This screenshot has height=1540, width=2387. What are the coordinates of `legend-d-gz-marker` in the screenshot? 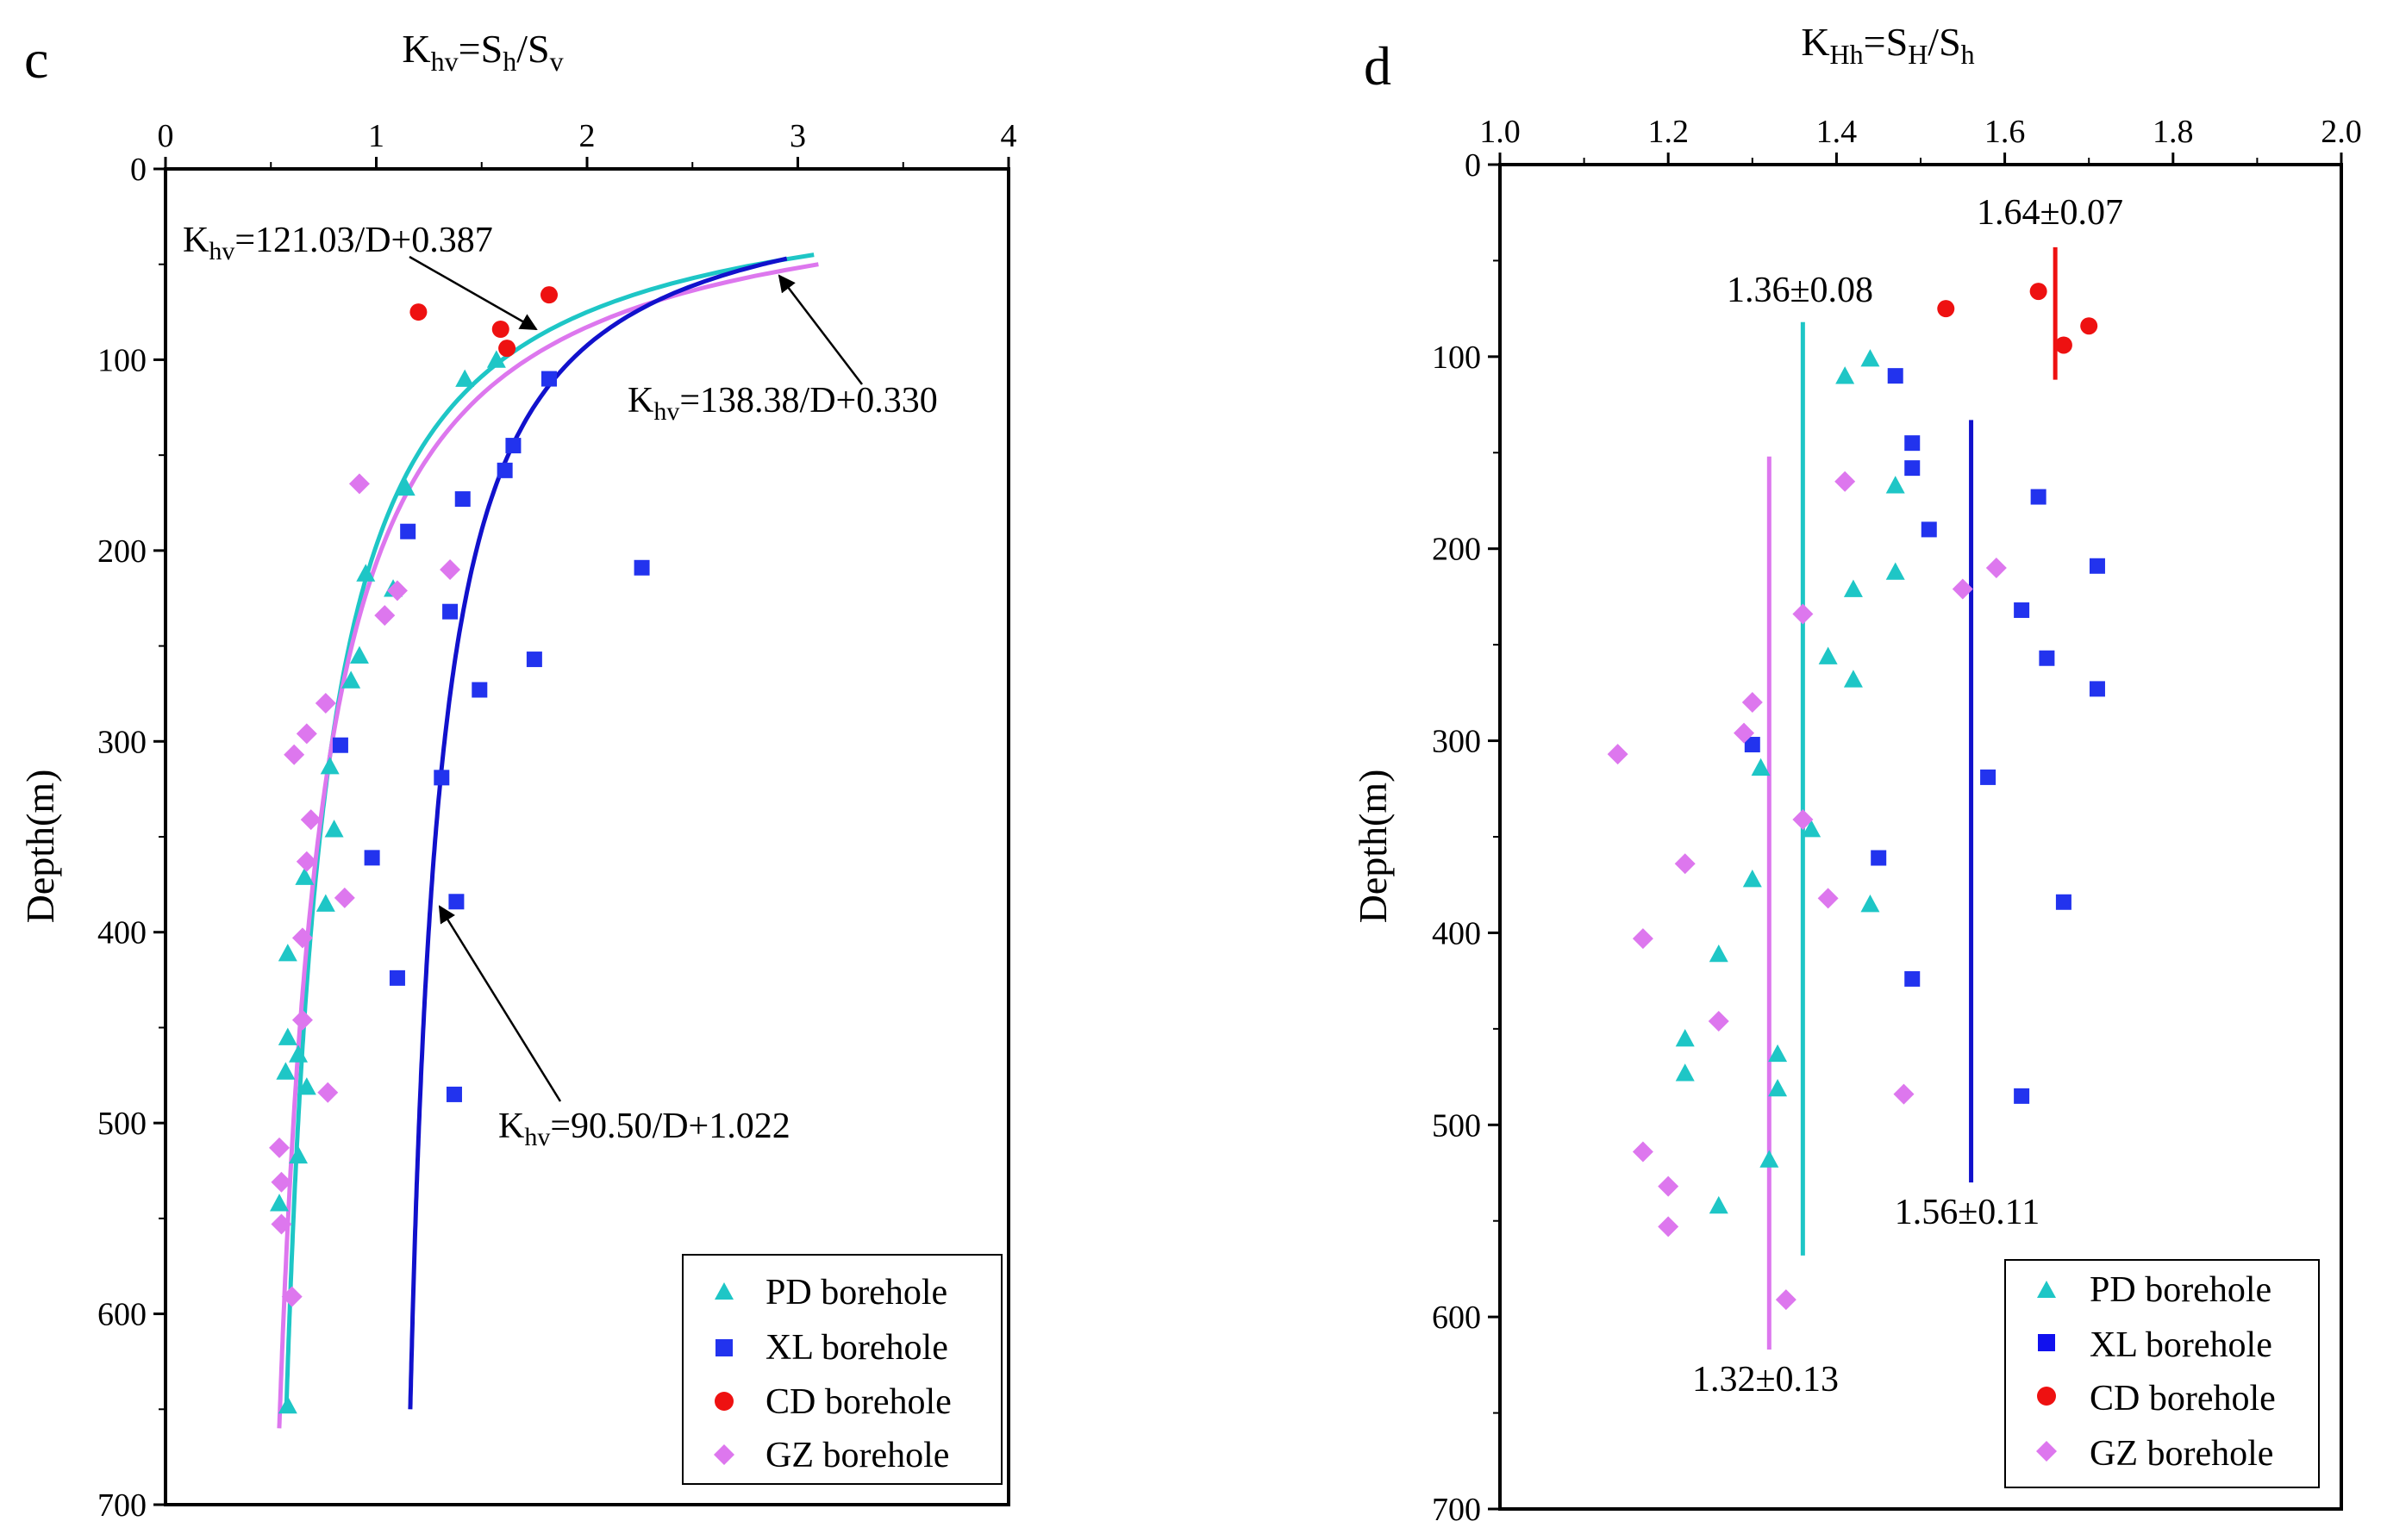 It's located at (2046, 1451).